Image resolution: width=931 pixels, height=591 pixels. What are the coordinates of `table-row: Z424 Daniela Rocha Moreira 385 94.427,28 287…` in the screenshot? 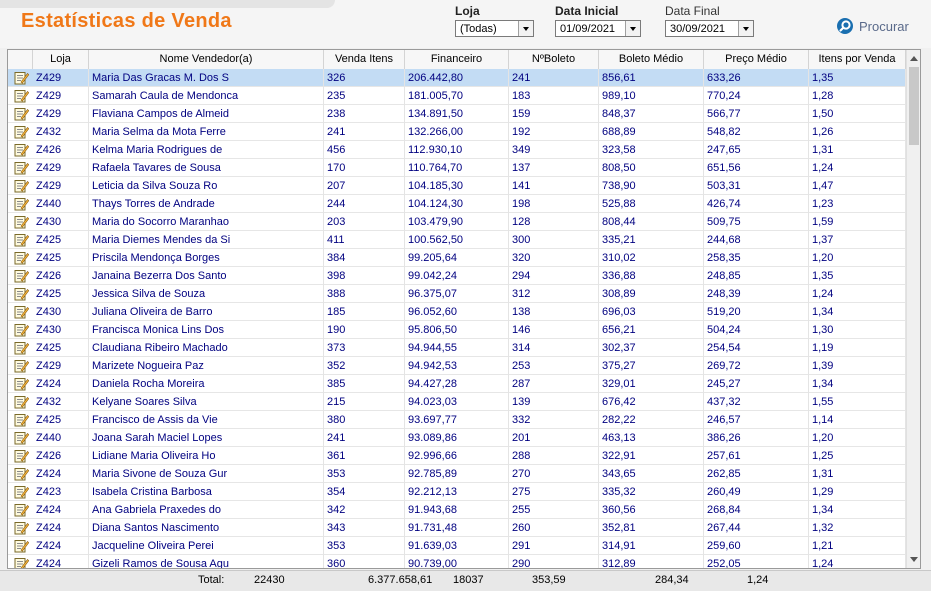 It's located at (457, 384).